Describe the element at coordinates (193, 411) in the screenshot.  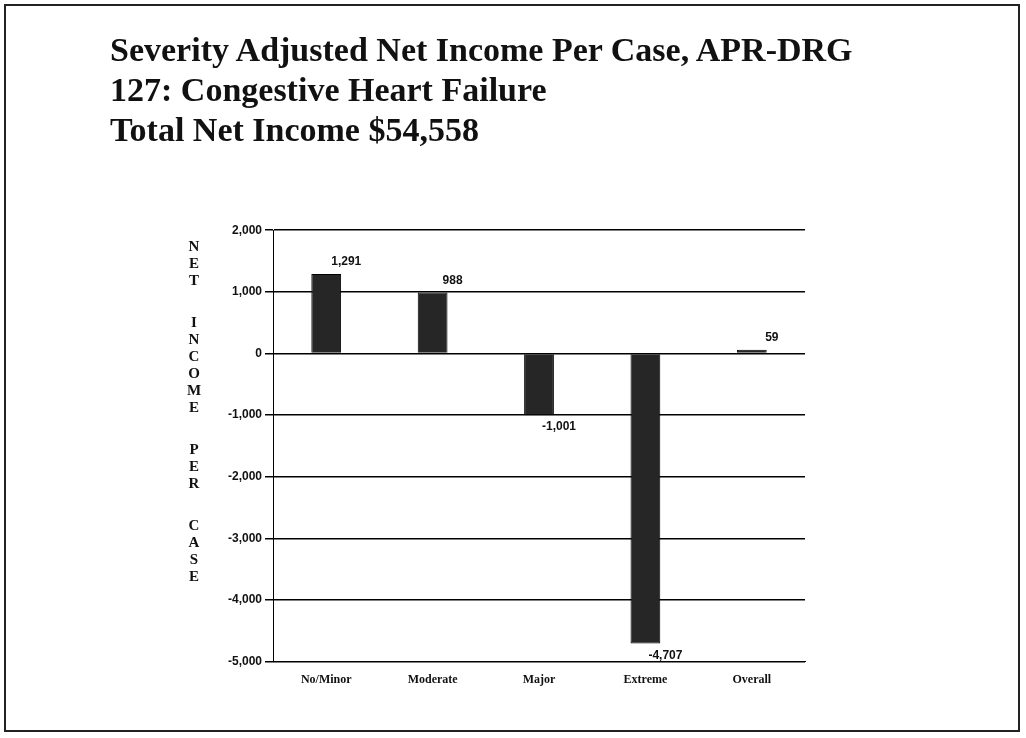
I see `y-axis-title: NET INCOME PER CASE` at that location.